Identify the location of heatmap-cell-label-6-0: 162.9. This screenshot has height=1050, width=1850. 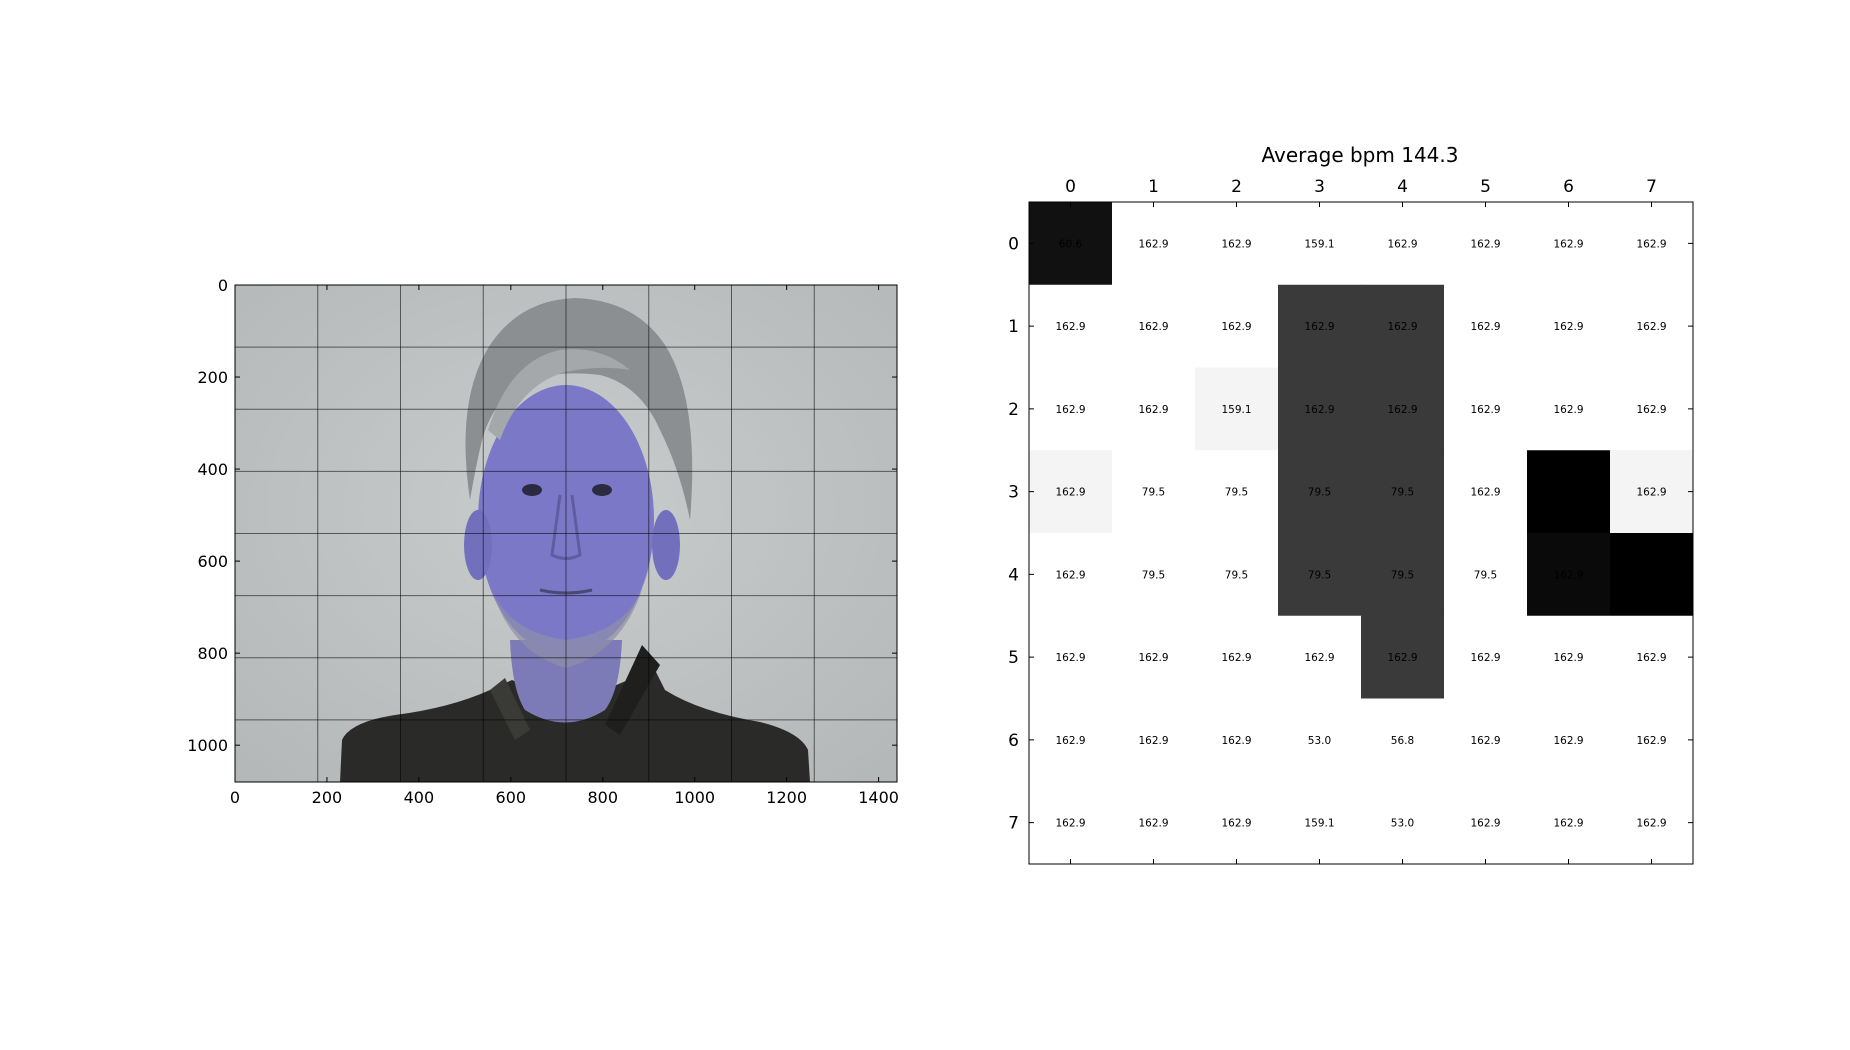
(1070, 741).